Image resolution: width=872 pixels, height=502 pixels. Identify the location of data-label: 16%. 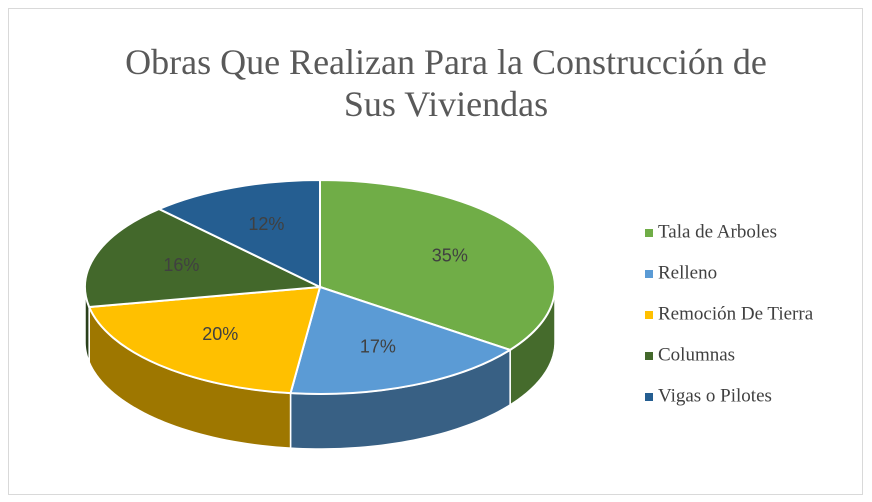
(181, 265).